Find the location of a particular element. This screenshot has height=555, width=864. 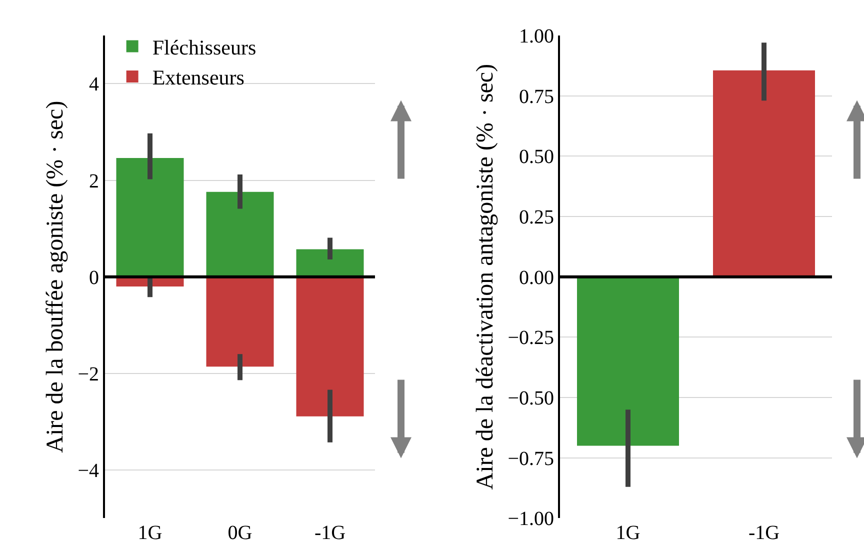

legend-label: Extenseurs is located at coordinates (198, 78).